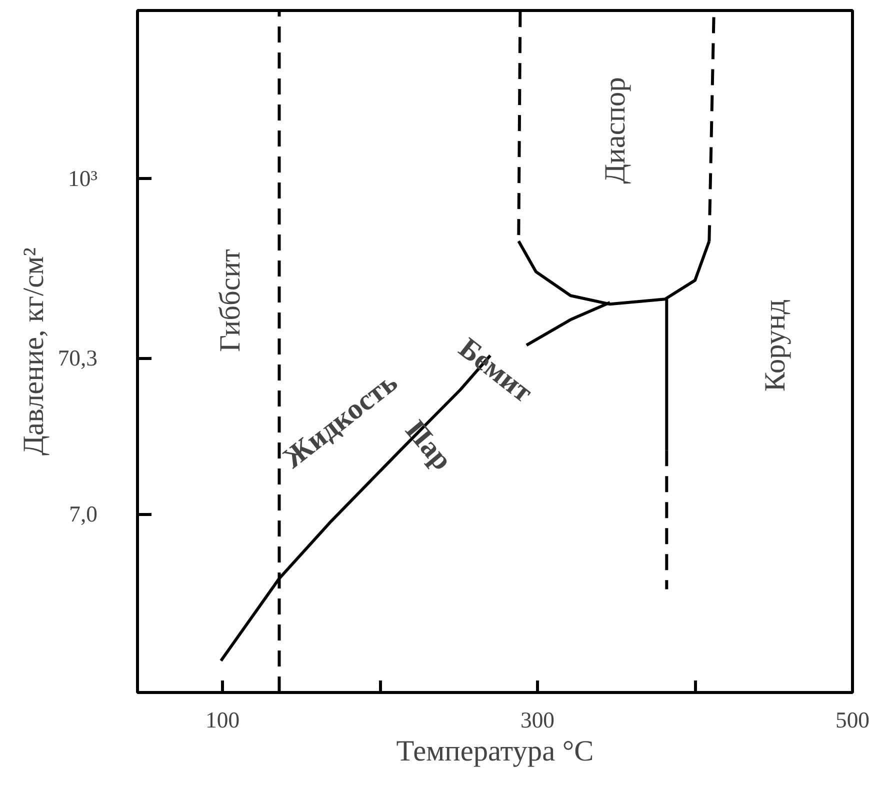  I want to click on y-tick-label: 70,3, so click(78, 358).